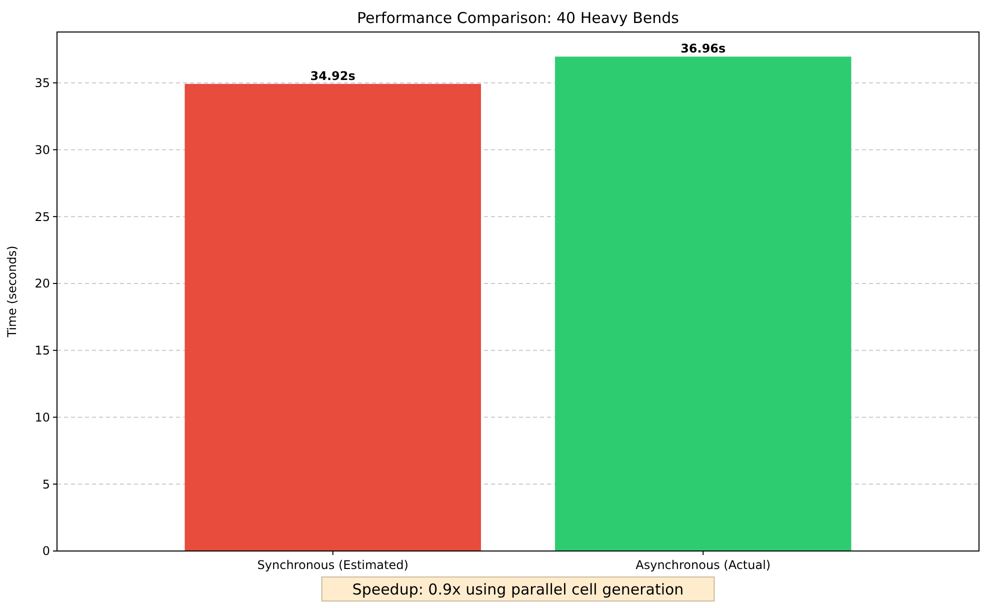 The height and width of the screenshot is (603, 989). Describe the element at coordinates (42, 351) in the screenshot. I see `y-tick-label: 15` at that location.